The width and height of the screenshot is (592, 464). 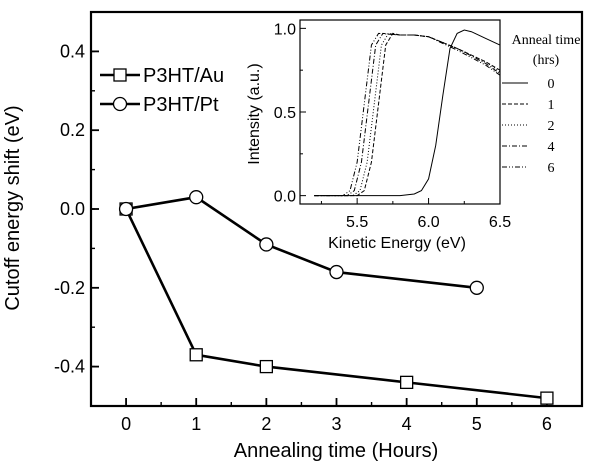 I want to click on inset-x-axis-label: Kinetic Energy (eV), so click(x=397, y=243).